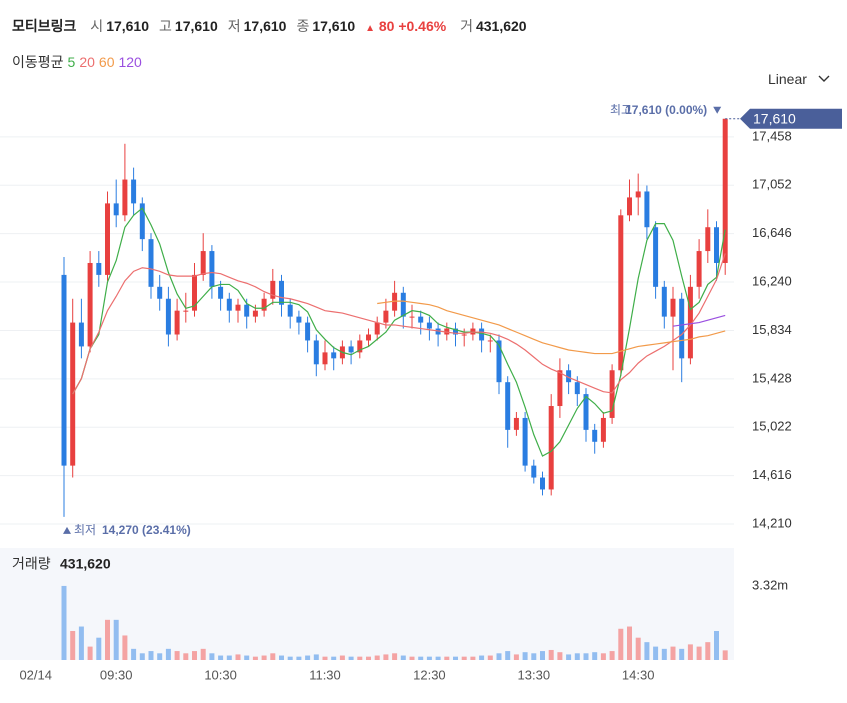 This screenshot has width=847, height=703. Describe the element at coordinates (791, 118) in the screenshot. I see `last-price-tag` at that location.